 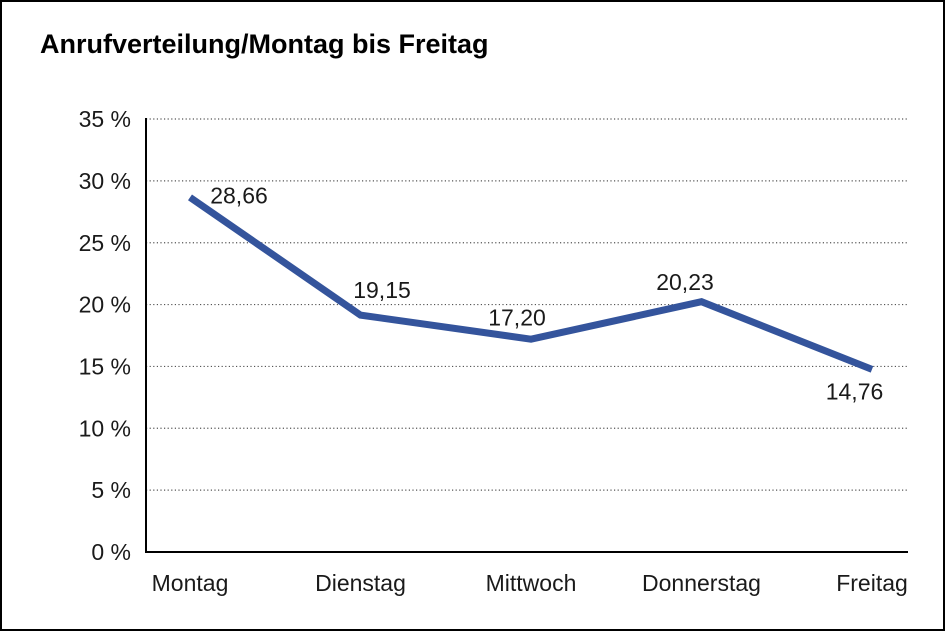 What do you see at coordinates (382, 290) in the screenshot?
I see `value-label: 19,15` at bounding box center [382, 290].